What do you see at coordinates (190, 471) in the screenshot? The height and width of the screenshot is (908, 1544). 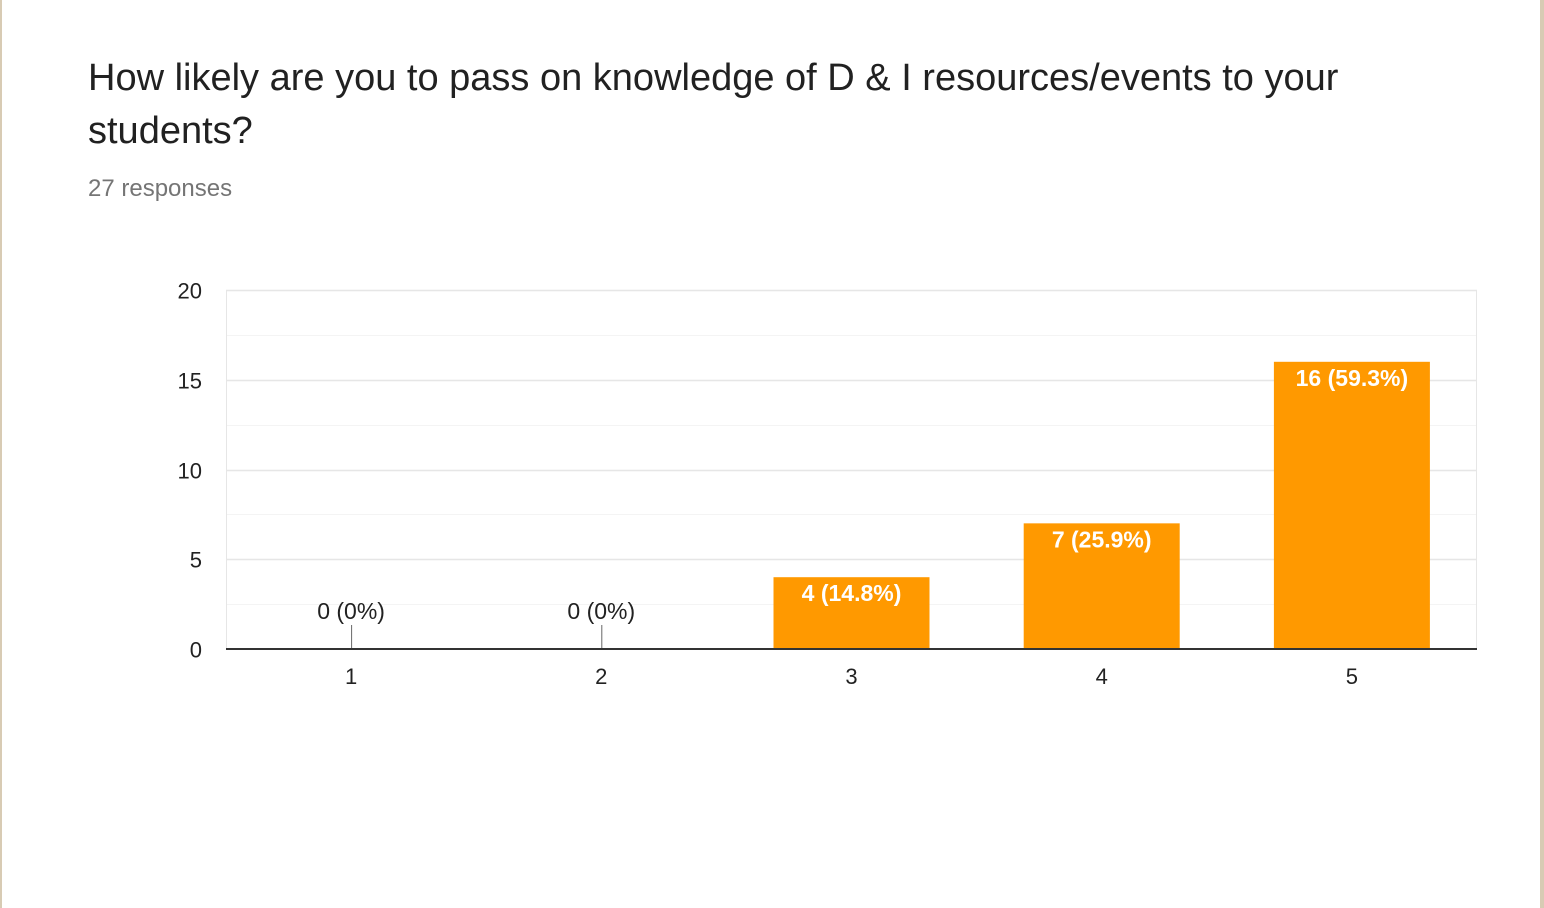 I see `y-tick-label: 10` at bounding box center [190, 471].